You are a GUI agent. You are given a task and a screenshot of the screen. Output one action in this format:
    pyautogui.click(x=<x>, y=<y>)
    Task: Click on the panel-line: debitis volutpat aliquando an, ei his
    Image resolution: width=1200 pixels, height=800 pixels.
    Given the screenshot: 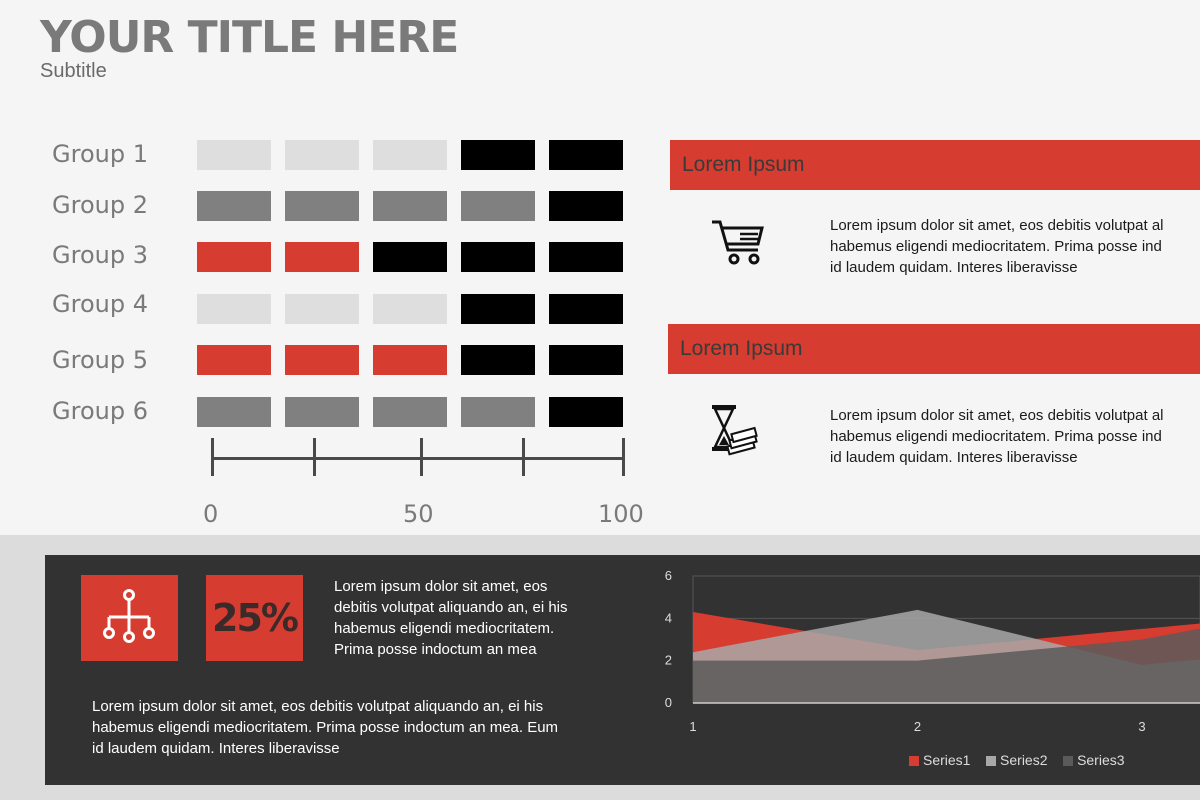 What is the action you would take?
    pyautogui.click(x=451, y=607)
    